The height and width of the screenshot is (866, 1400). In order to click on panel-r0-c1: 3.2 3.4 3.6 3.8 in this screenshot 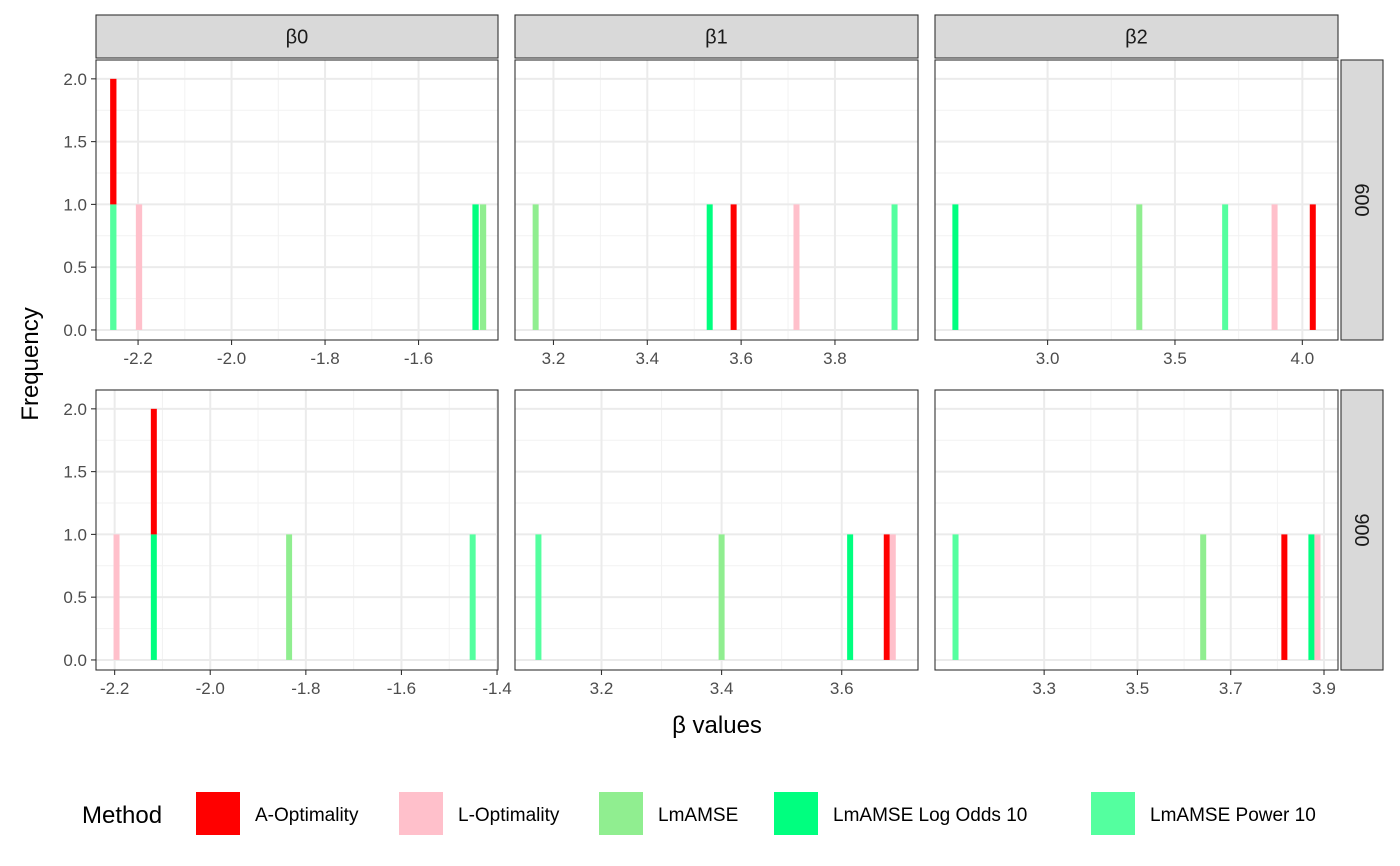, I will do `click(716, 213)`.